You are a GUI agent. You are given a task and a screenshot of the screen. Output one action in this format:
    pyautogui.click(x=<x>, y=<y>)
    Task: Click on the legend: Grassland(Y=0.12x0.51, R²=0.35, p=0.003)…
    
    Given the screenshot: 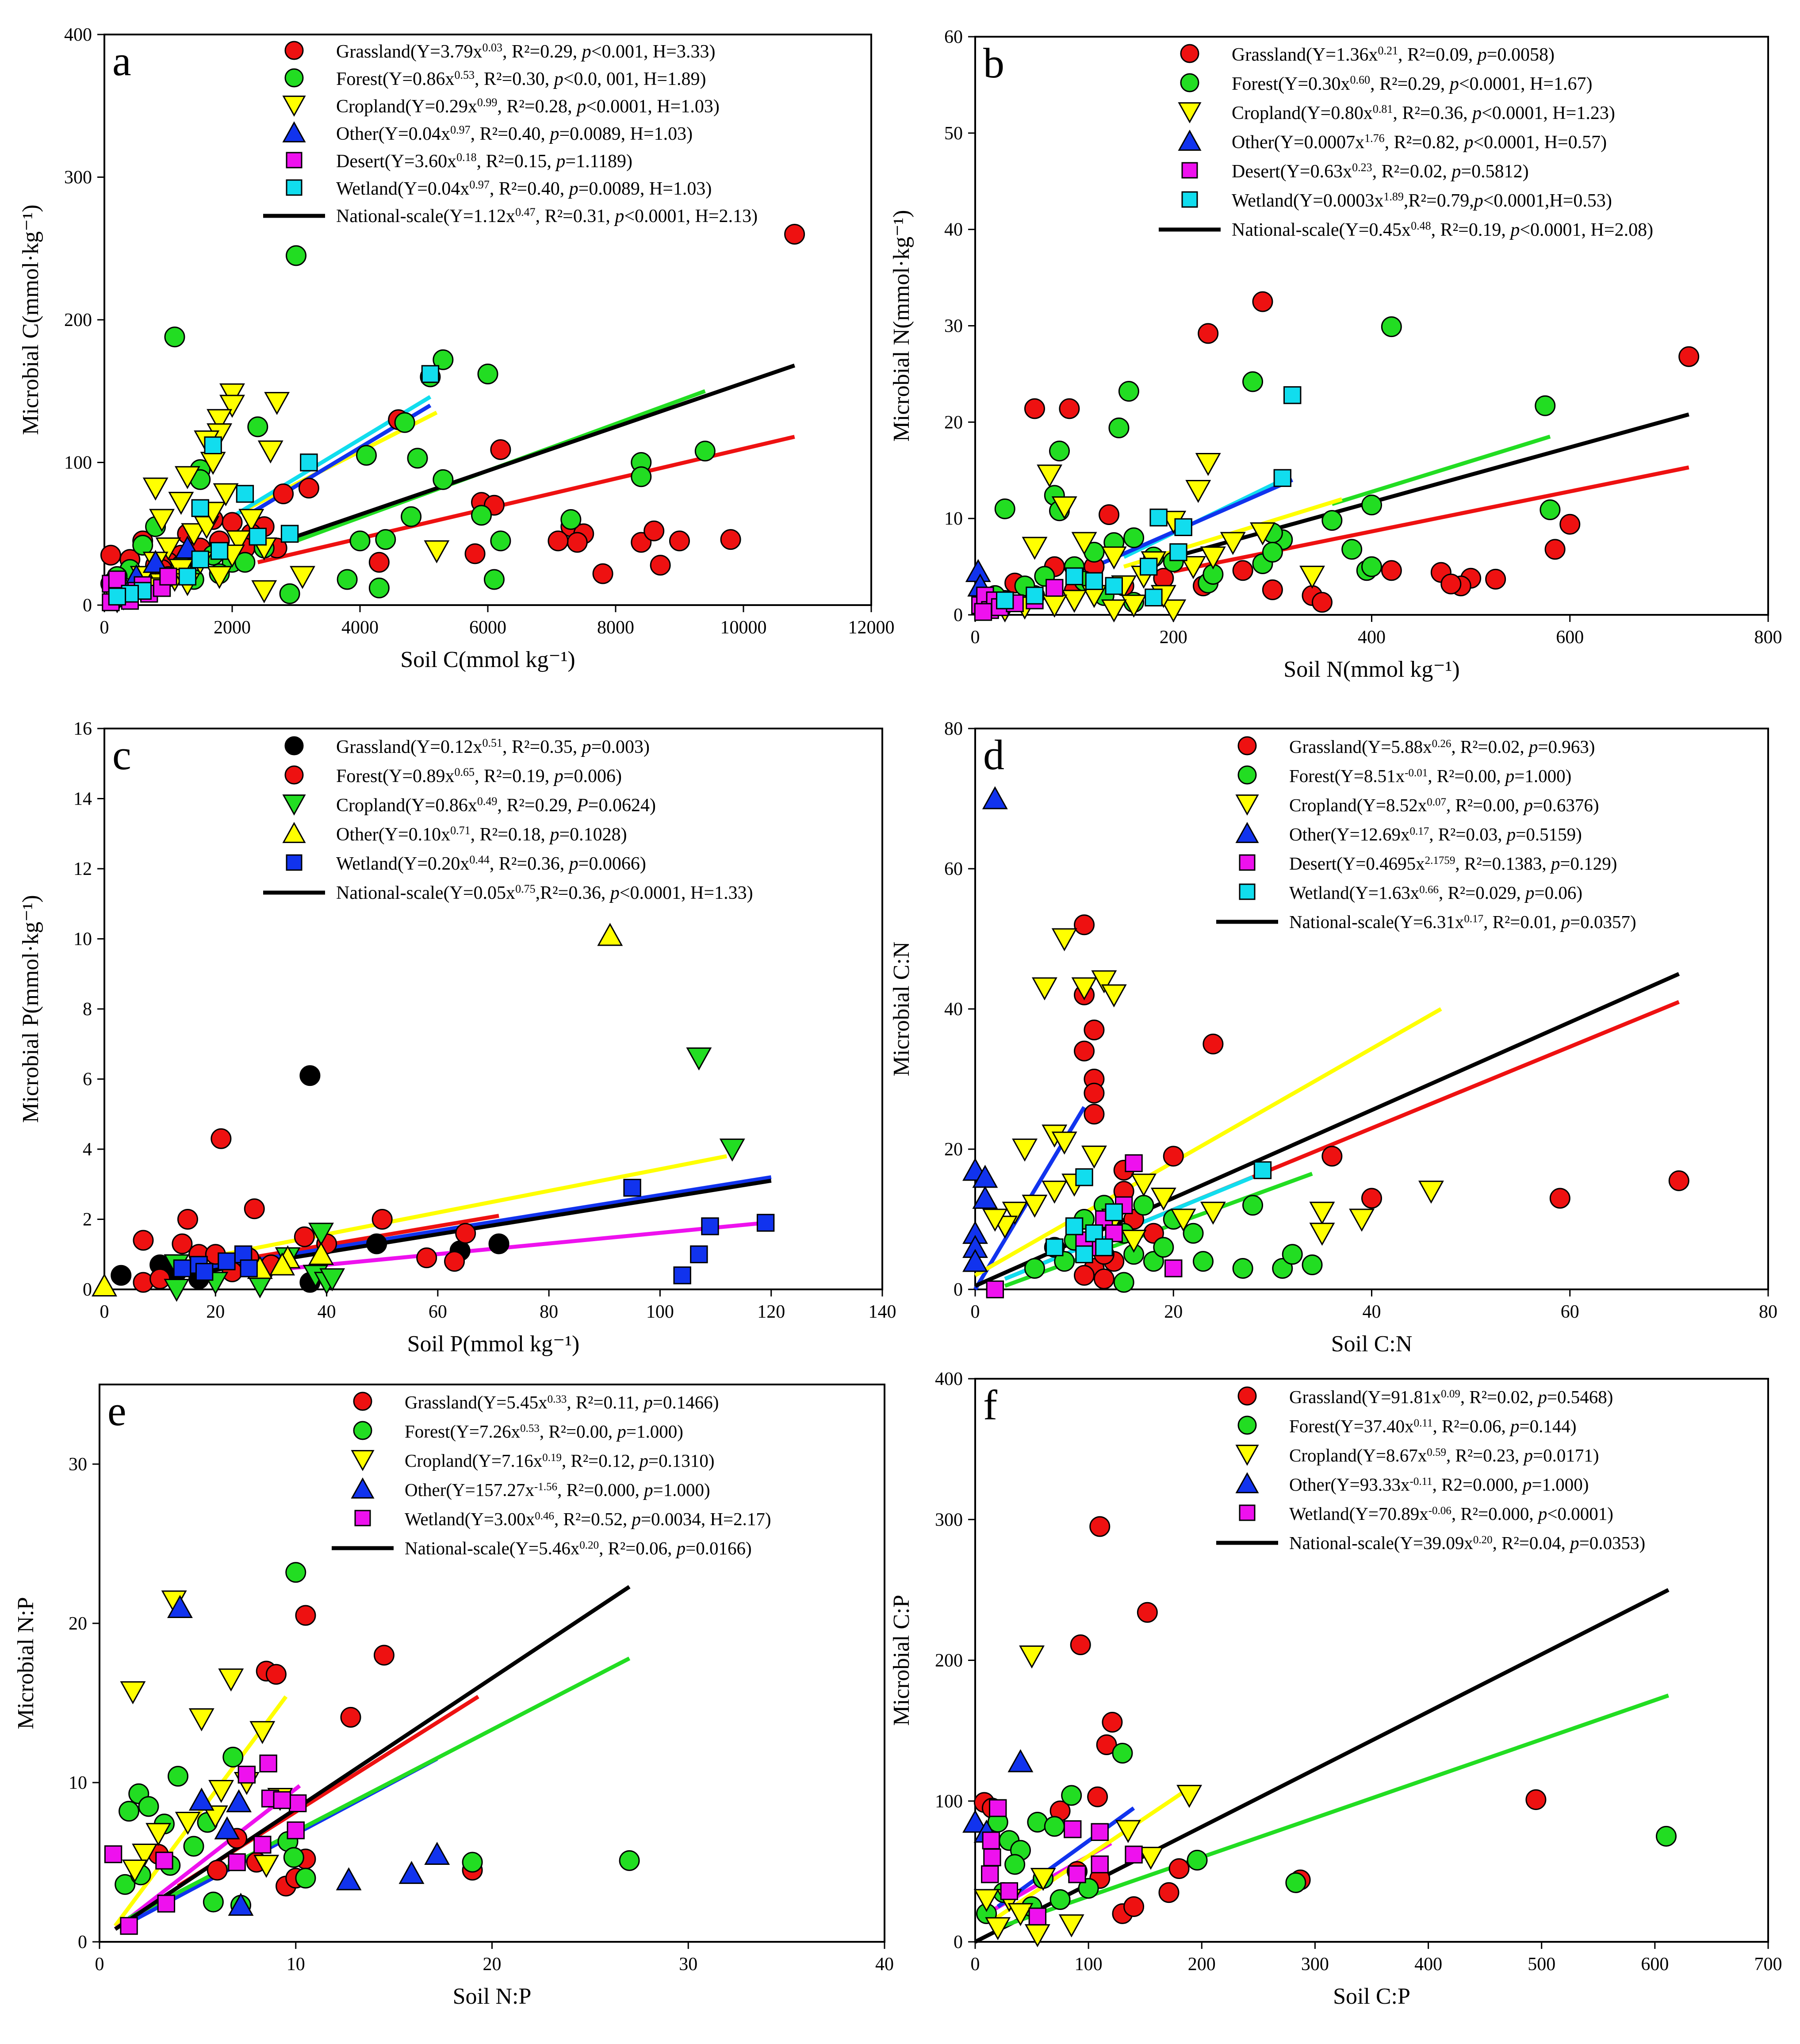 What is the action you would take?
    pyautogui.click(x=508, y=820)
    